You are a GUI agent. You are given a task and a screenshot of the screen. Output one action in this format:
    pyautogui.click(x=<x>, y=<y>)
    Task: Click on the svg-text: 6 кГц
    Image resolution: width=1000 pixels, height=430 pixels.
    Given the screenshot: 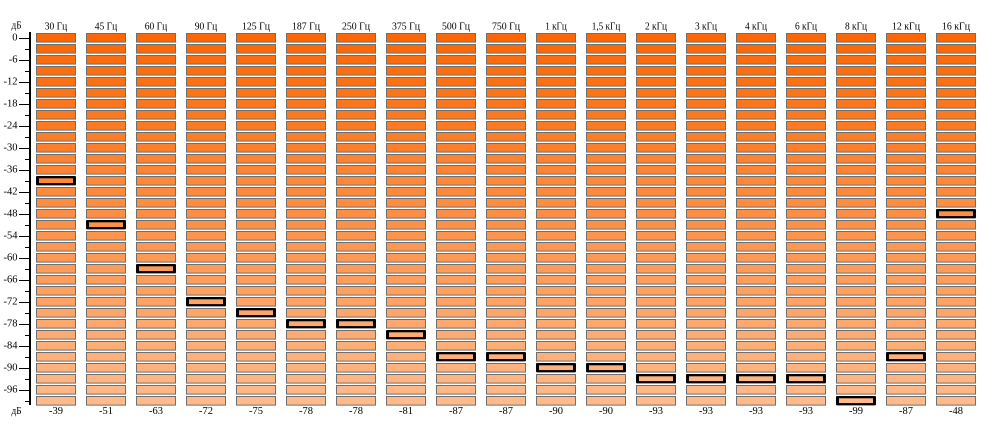 What is the action you would take?
    pyautogui.click(x=806, y=26)
    